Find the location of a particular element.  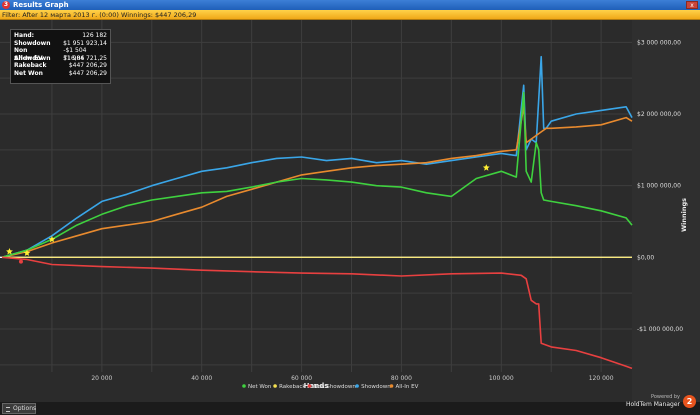

y-tick-label: $2 000 000,00 is located at coordinates (659, 114).